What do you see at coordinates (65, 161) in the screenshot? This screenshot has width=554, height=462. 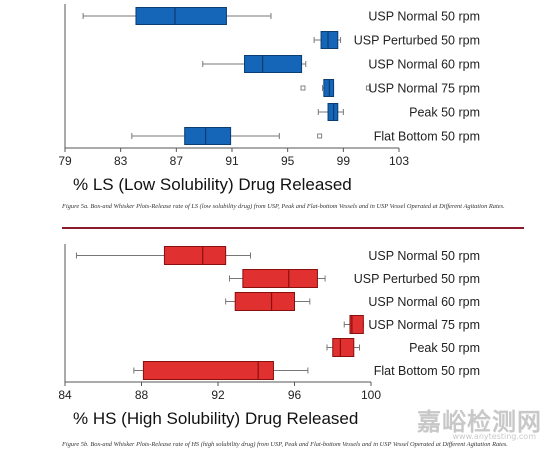 I see `x-tick-label: 79` at bounding box center [65, 161].